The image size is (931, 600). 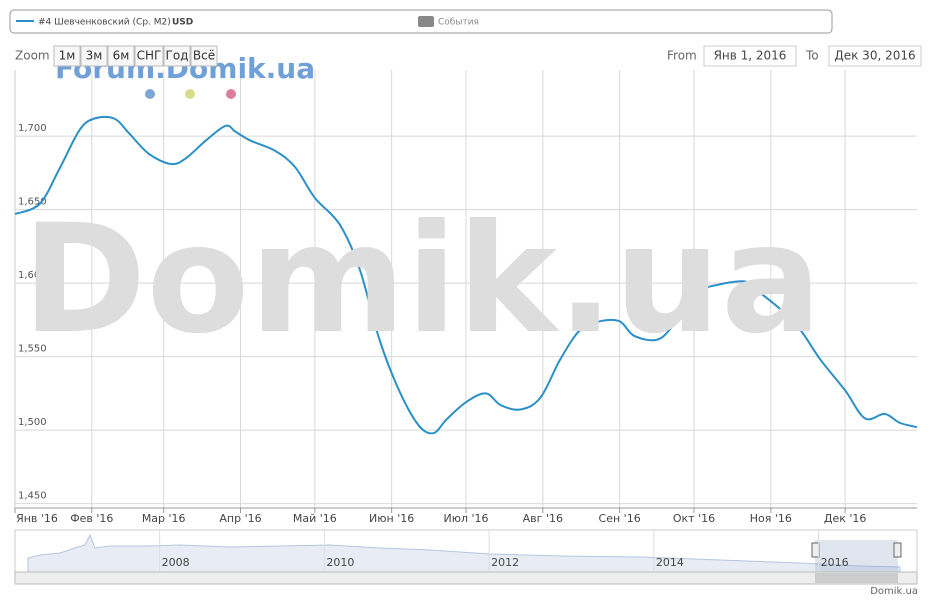 I want to click on from-input-box, so click(x=750, y=56).